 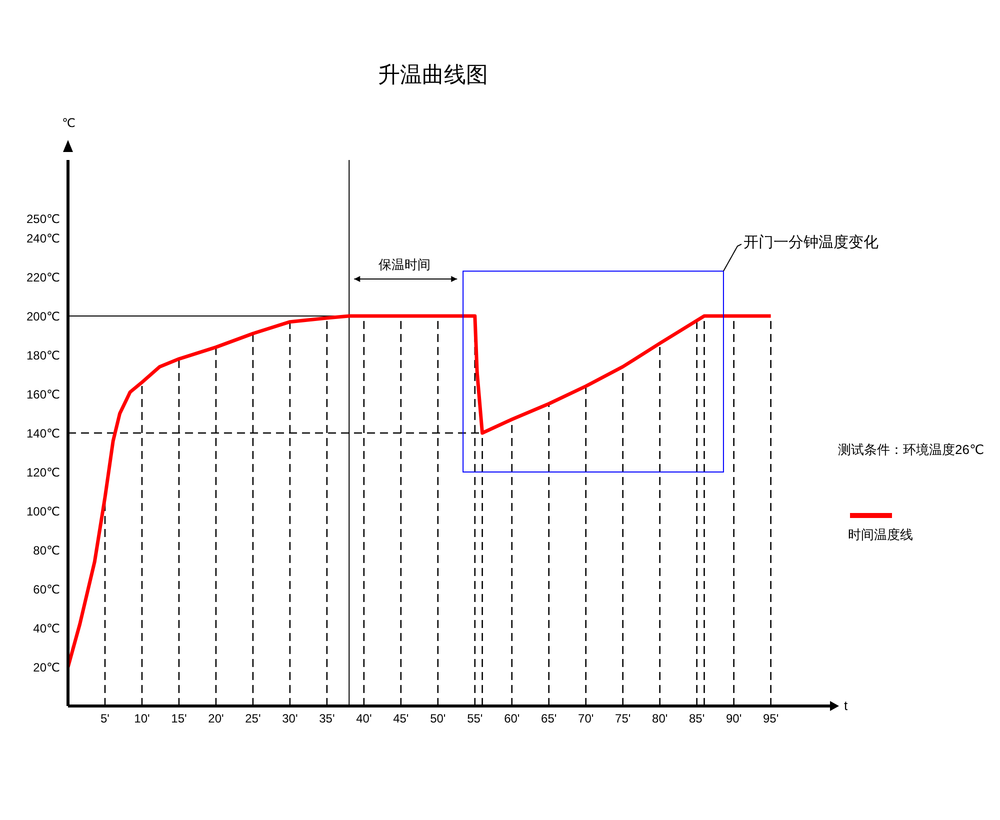 What do you see at coordinates (253, 719) in the screenshot?
I see `x-tick-label: 25'` at bounding box center [253, 719].